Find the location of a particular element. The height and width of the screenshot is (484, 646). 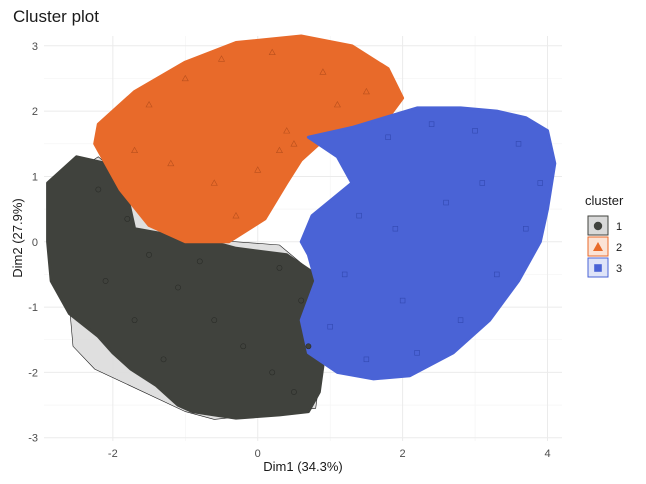

x-axis-ticks: -2 0 2 4 is located at coordinates (329, 454).